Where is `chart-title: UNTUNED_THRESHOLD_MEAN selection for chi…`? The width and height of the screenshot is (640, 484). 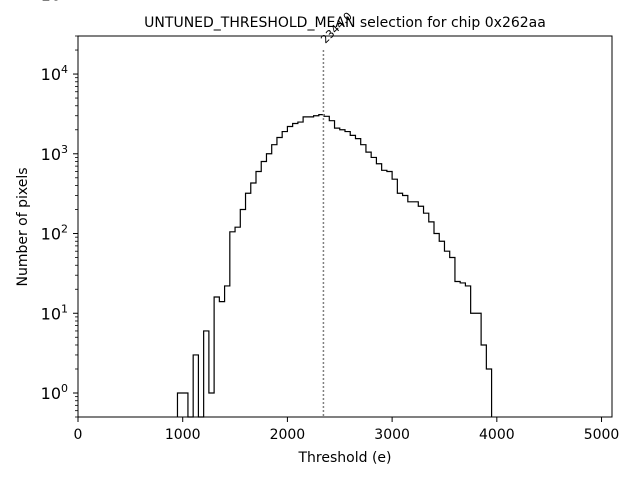 chart-title: UNTUNED_THRESHOLD_MEAN selection for chi… is located at coordinates (345, 23).